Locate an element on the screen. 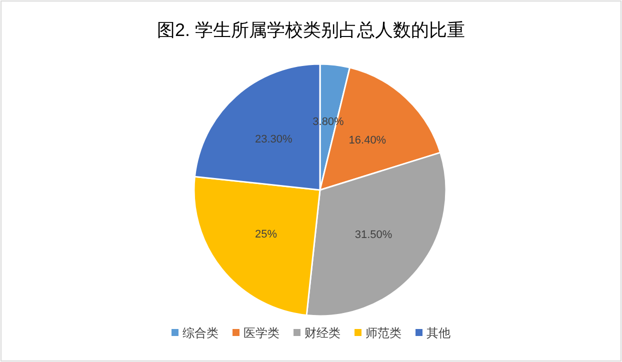 This screenshot has width=622, height=362. legend-label: 其他 is located at coordinates (438, 333).